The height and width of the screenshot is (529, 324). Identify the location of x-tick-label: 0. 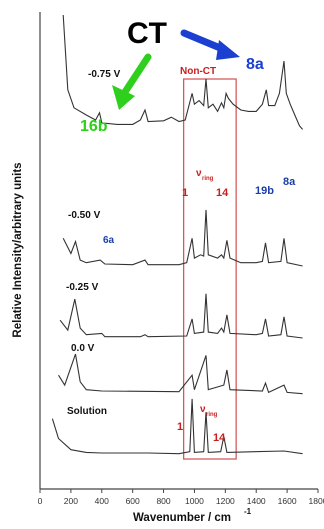
(40, 501).